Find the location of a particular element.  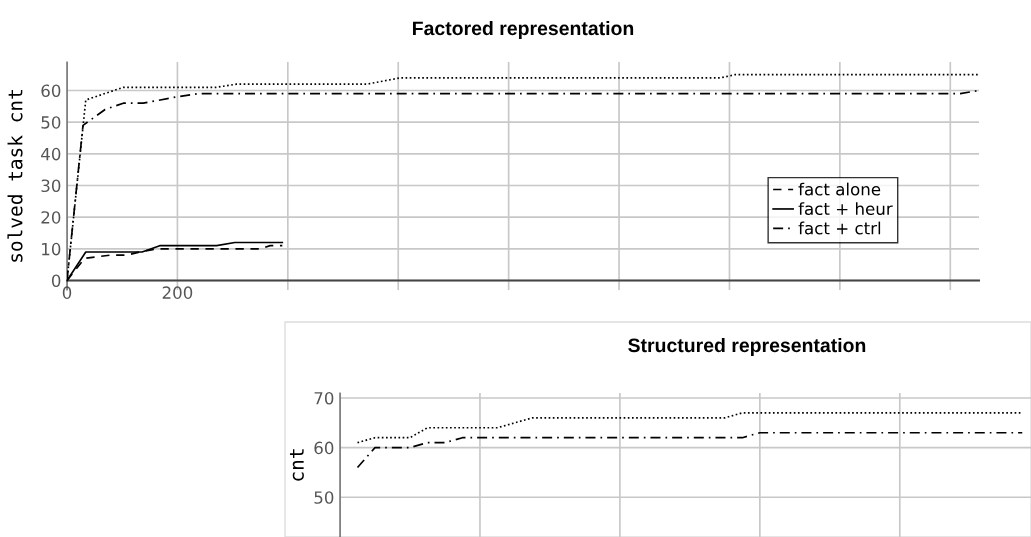

x-tick-label: 200 is located at coordinates (177, 292).